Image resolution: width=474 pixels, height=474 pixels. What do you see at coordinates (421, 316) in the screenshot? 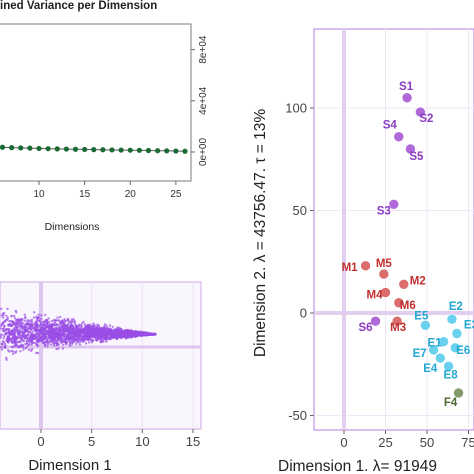
I see `biplot-point-label: E5` at bounding box center [421, 316].